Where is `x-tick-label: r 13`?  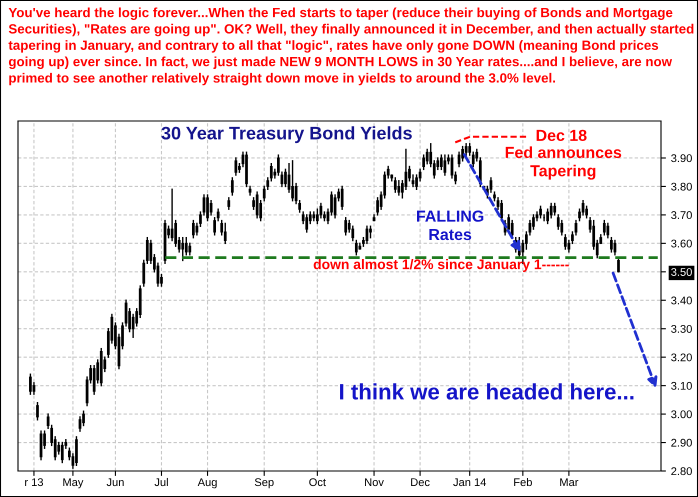 x-tick-label: r 13 is located at coordinates (34, 482).